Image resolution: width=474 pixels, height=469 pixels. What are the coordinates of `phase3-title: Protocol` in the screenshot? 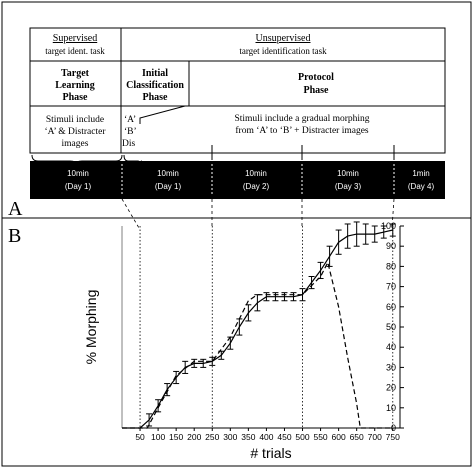 It's located at (316, 77).